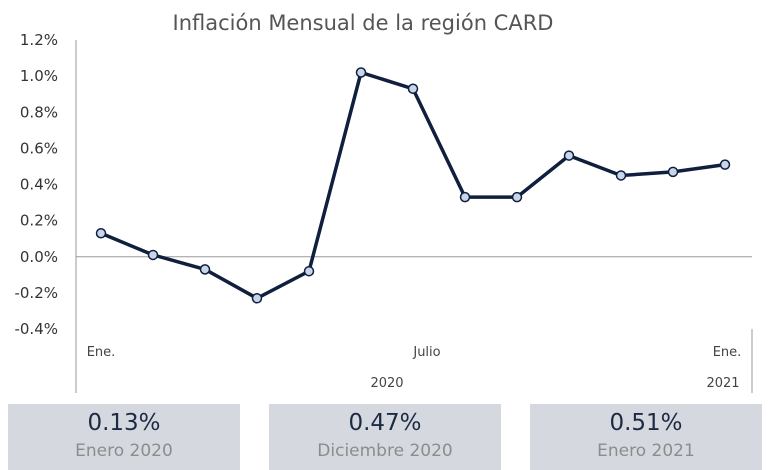 The height and width of the screenshot is (470, 768). Describe the element at coordinates (646, 423) in the screenshot. I see `summary-value: 0.51%` at that location.